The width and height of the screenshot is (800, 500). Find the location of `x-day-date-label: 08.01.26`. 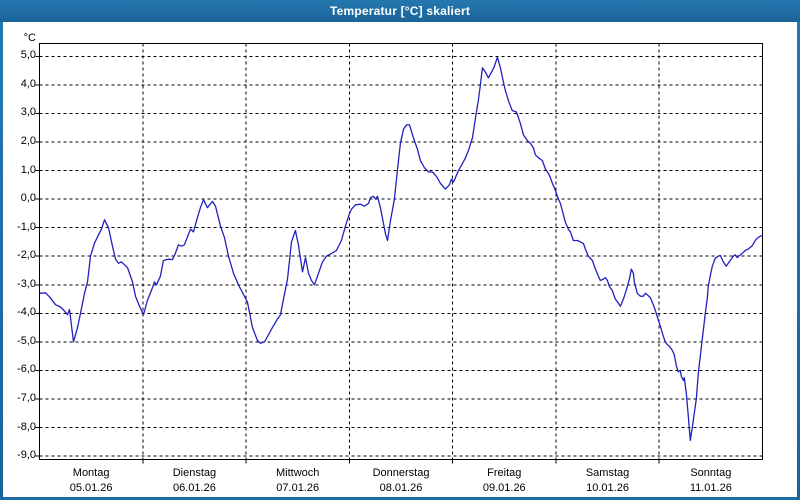

x-day-date-label: 08.01.26 is located at coordinates (401, 488).